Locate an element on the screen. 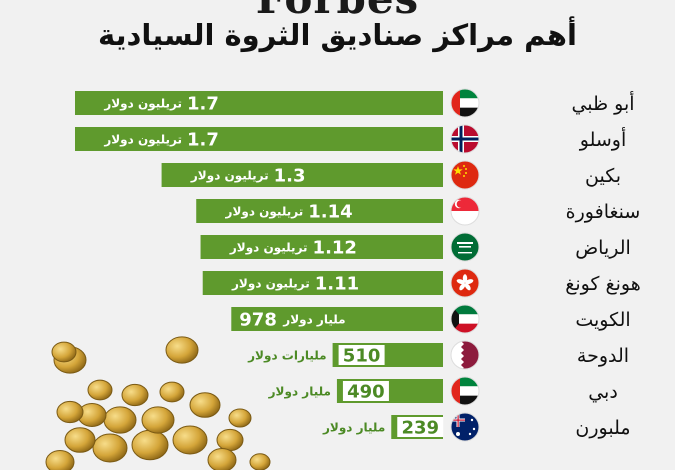 Image resolution: width=675 pixels, height=470 pixels. bar-row: 1.14 تريليون دولار سنغافورة is located at coordinates (418, 211).